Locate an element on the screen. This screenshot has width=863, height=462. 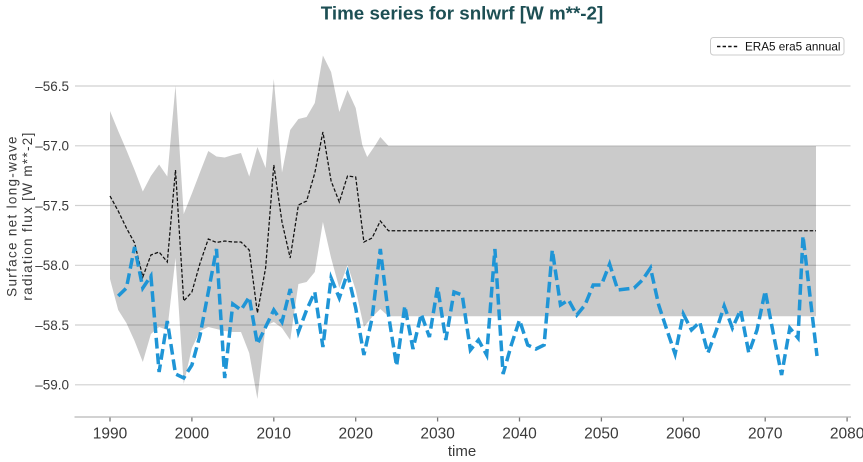
svg-text: radiation flux [W m**-2] is located at coordinates (27, 215).